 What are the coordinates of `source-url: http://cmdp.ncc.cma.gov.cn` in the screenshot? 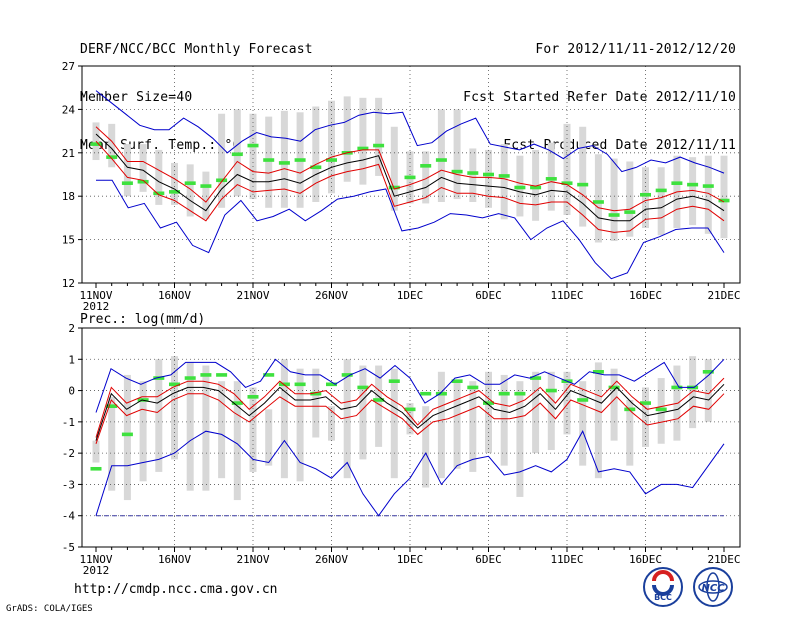 It's located at (176, 589).